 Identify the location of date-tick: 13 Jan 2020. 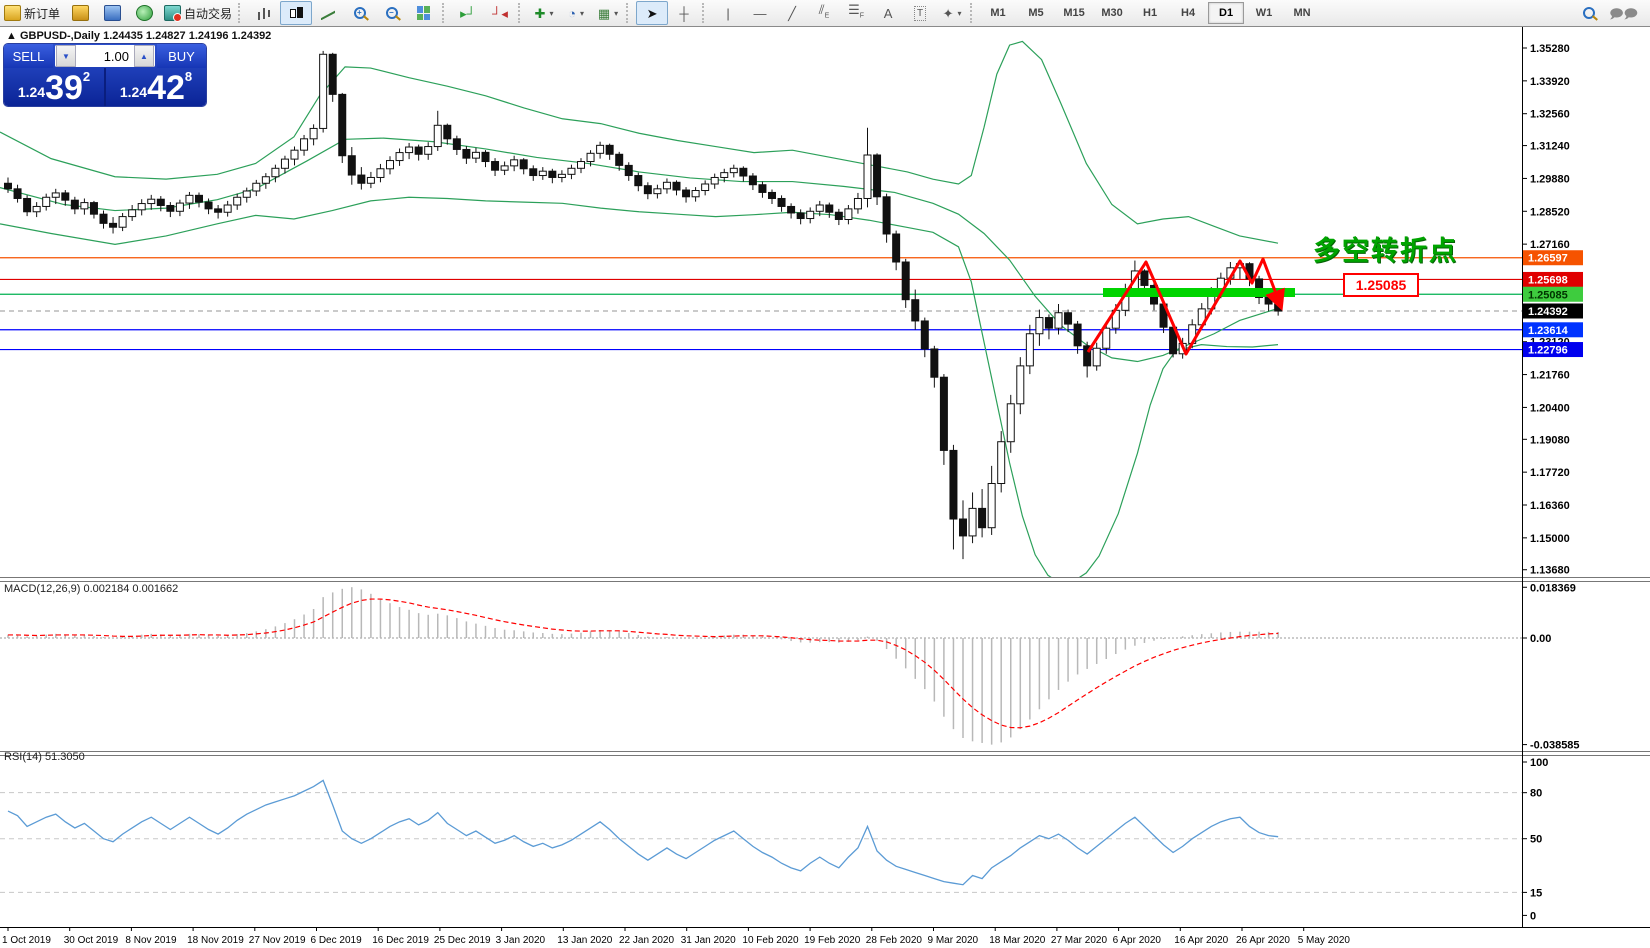
(584, 940).